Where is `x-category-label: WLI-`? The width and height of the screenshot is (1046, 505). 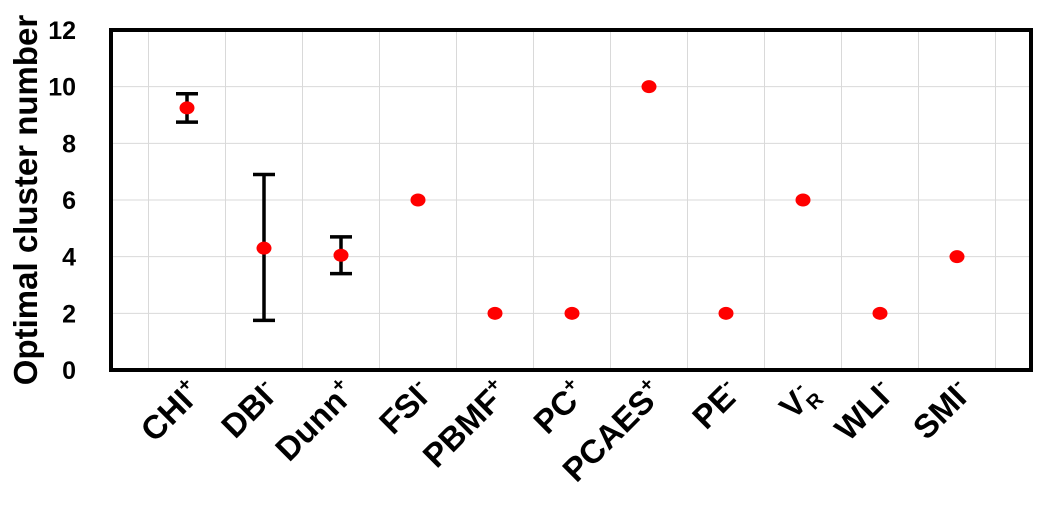
x-category-label: WLI- is located at coordinates (864, 410).